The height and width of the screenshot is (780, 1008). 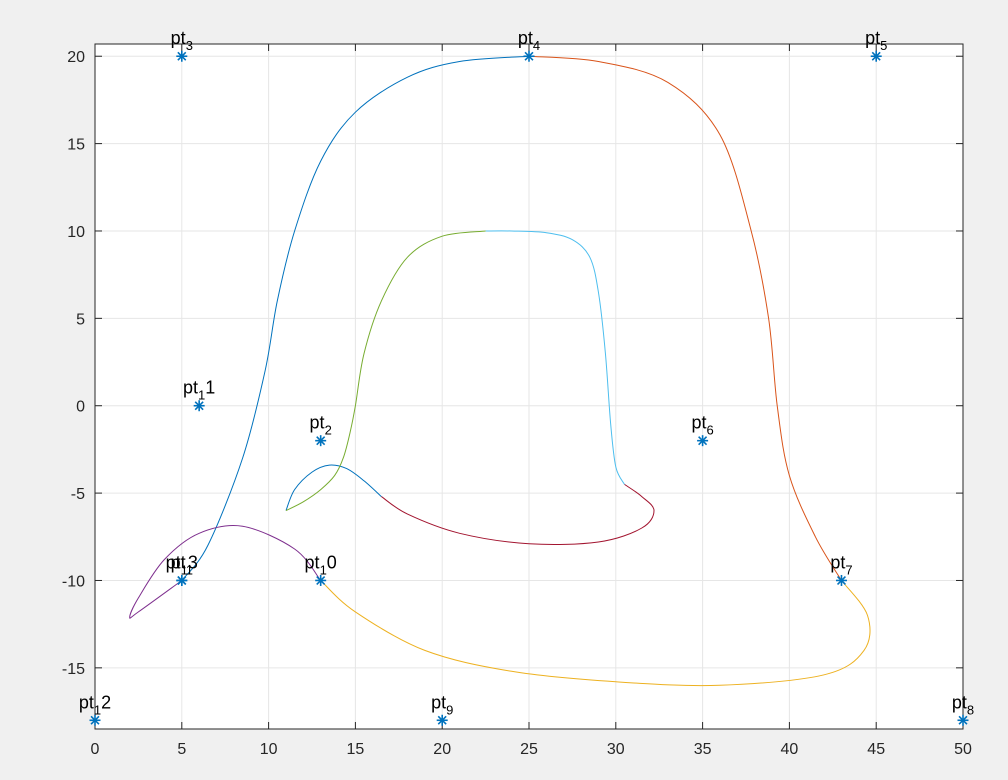 I want to click on y-tick-label-2: -5, so click(x=78, y=494).